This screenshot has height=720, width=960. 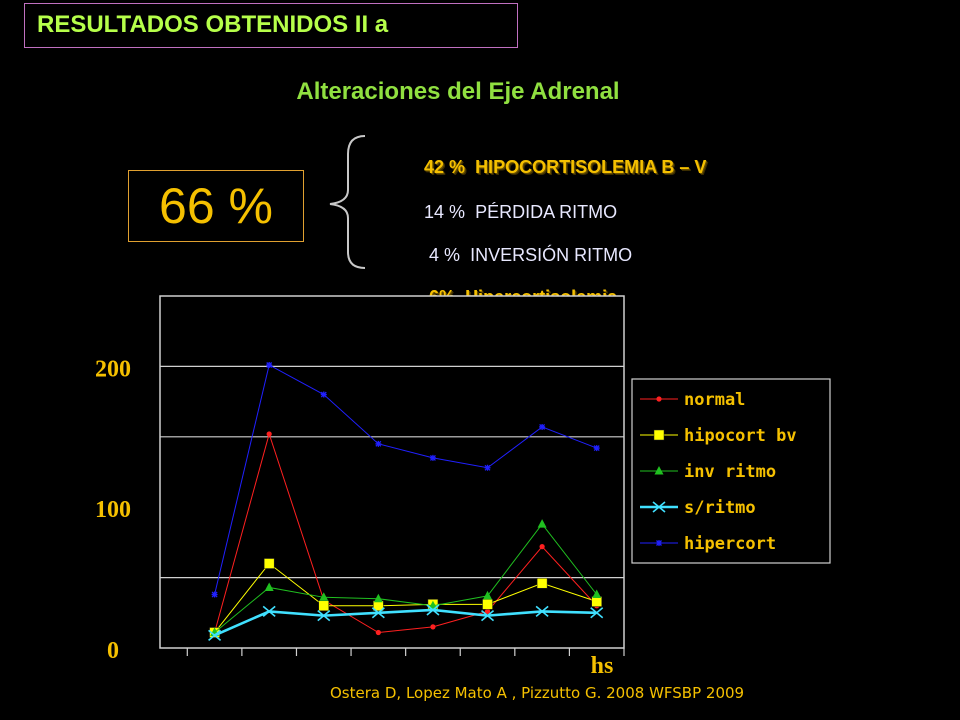 I want to click on subgroup-pct: 4 %, so click(x=442, y=255).